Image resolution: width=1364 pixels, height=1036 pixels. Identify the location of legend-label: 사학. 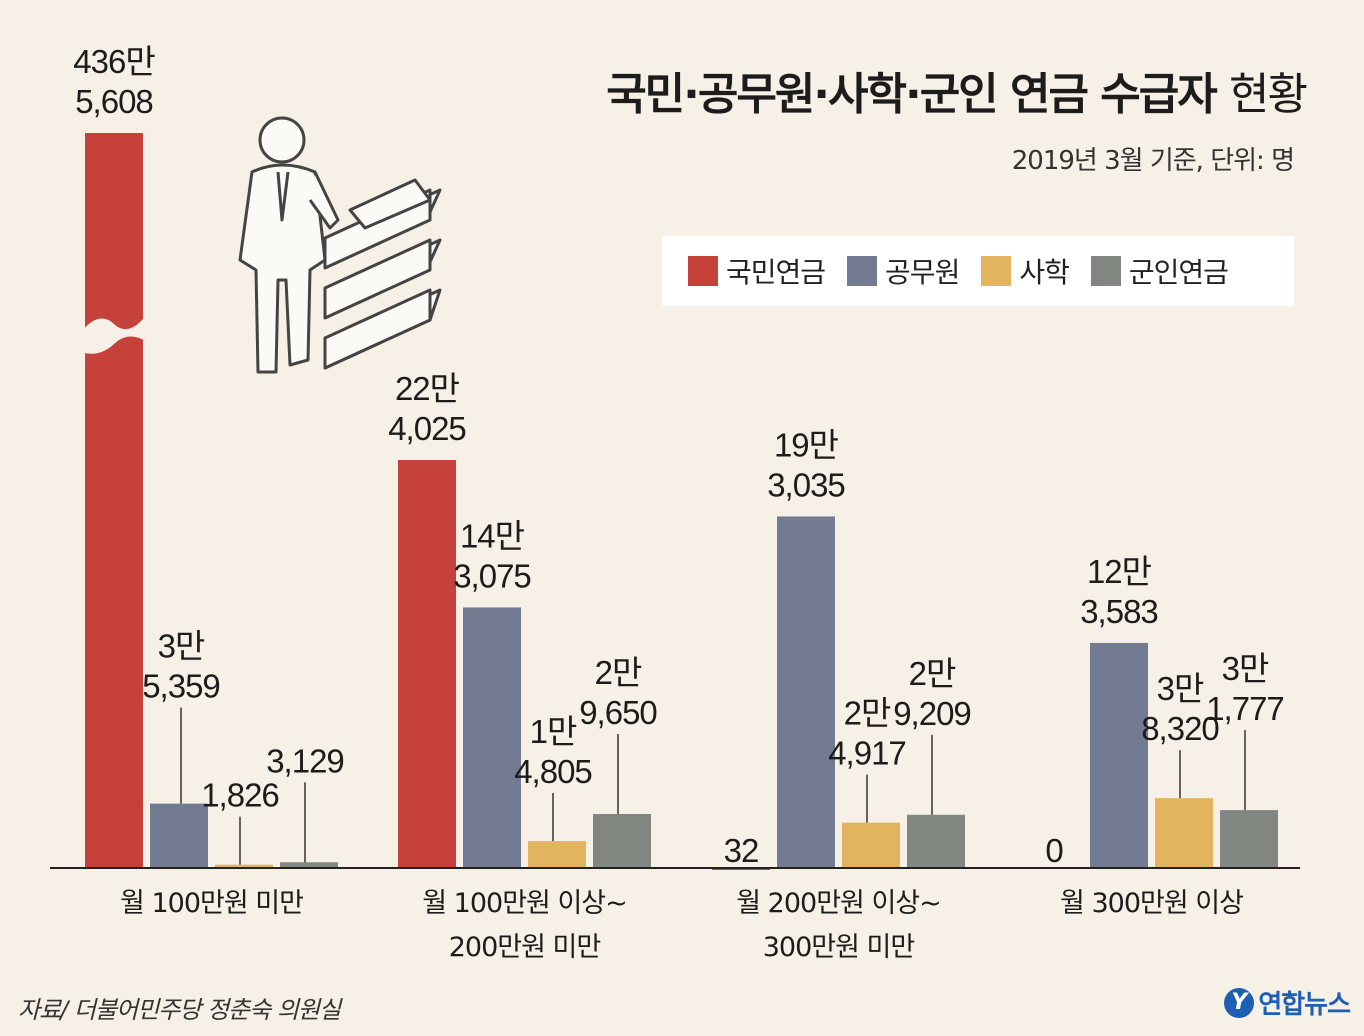
(1044, 272).